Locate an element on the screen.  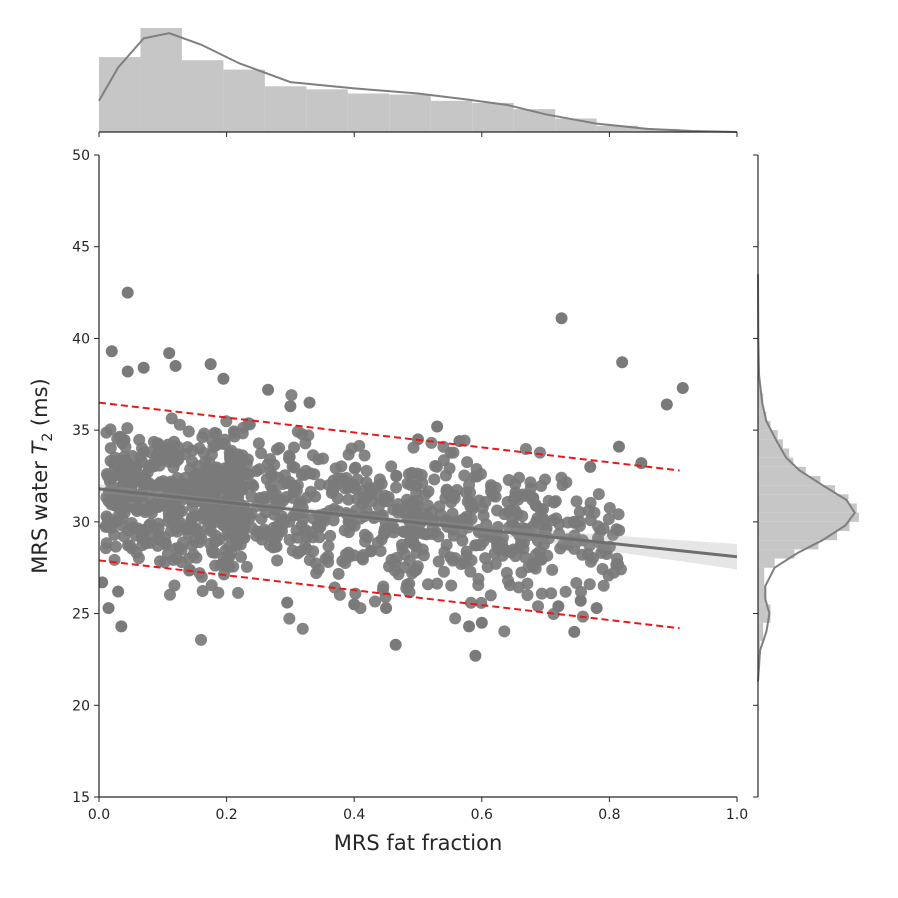
y-tick-label: 40 is located at coordinates (81, 339).